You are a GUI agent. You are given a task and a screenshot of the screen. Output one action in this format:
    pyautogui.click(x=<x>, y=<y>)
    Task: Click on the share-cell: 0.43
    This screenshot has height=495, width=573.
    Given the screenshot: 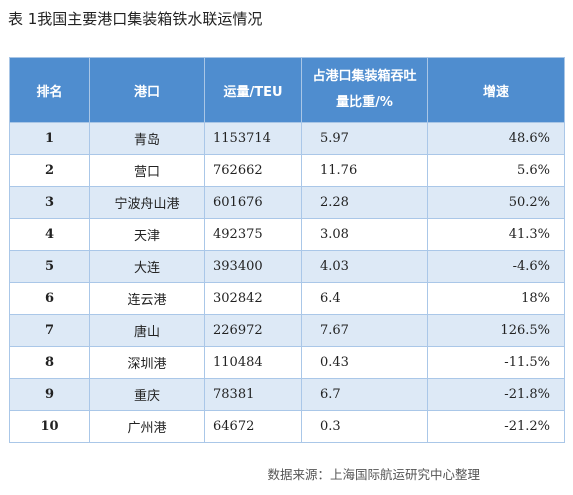 What is the action you would take?
    pyautogui.click(x=364, y=362)
    